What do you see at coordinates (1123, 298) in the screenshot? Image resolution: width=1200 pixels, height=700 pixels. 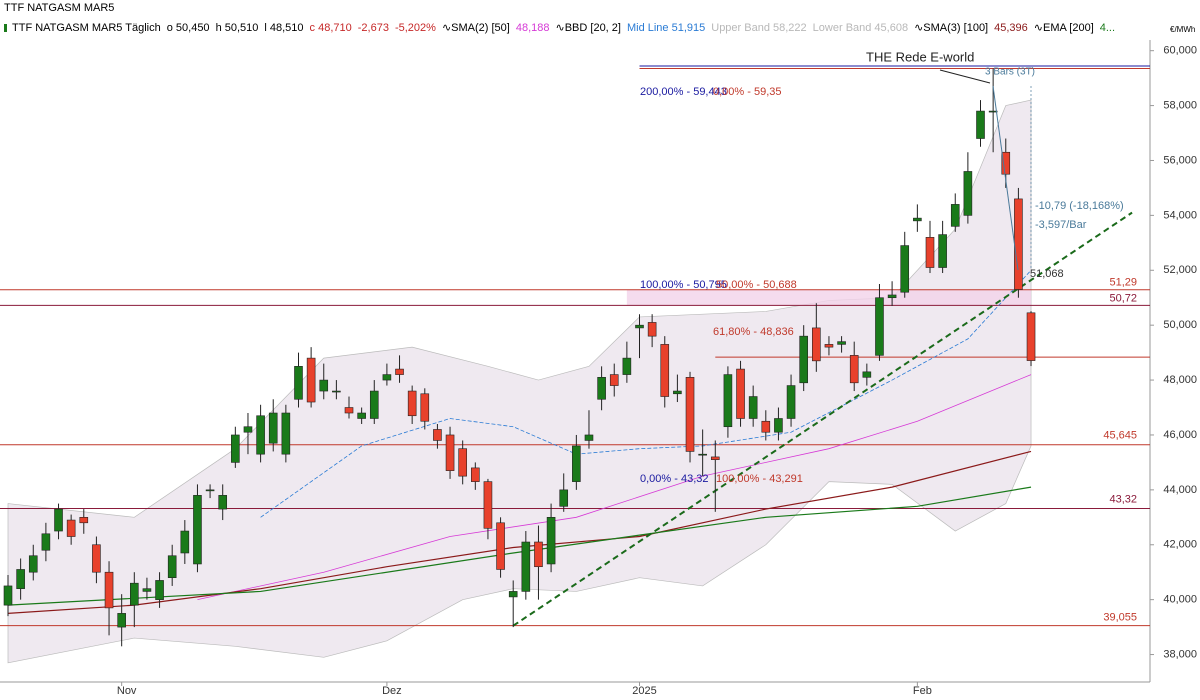 I see `level-label: 50,72` at bounding box center [1123, 298].